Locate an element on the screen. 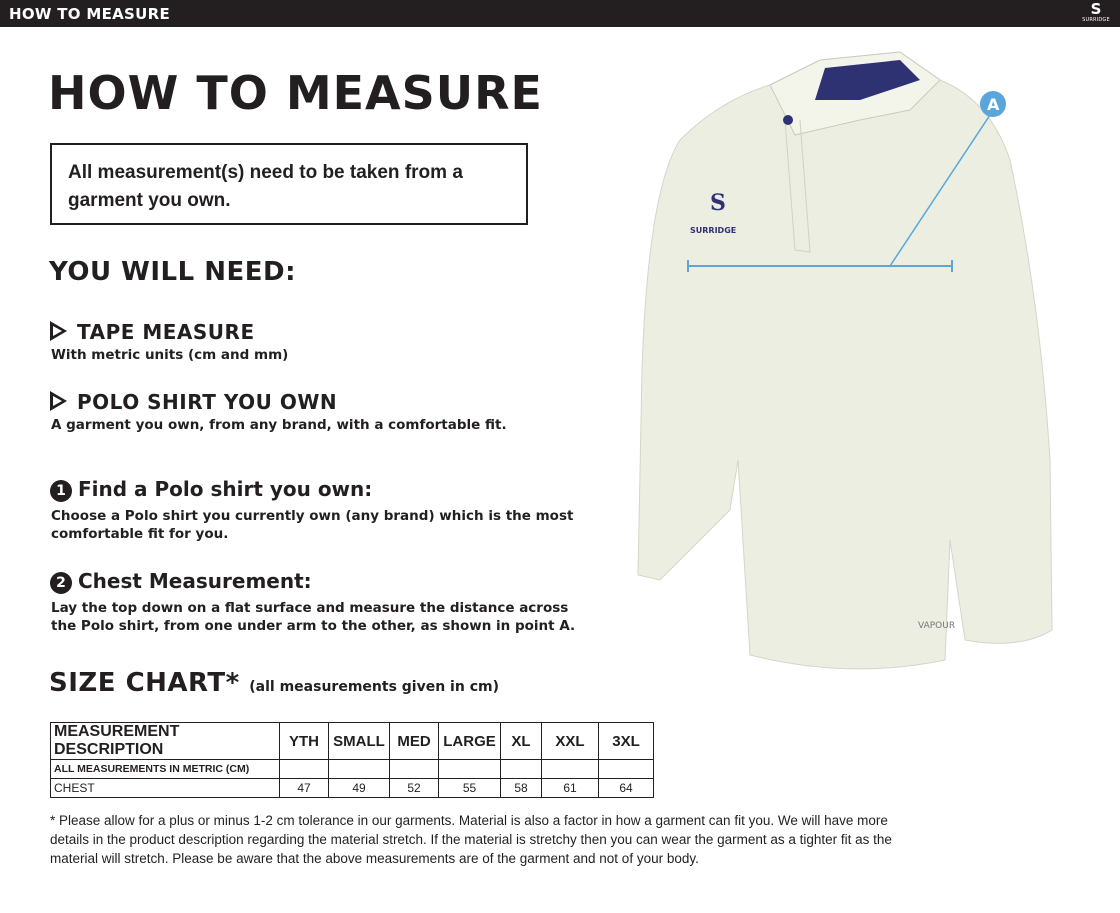 The height and width of the screenshot is (913, 1120). header-cell: XL is located at coordinates (521, 741).